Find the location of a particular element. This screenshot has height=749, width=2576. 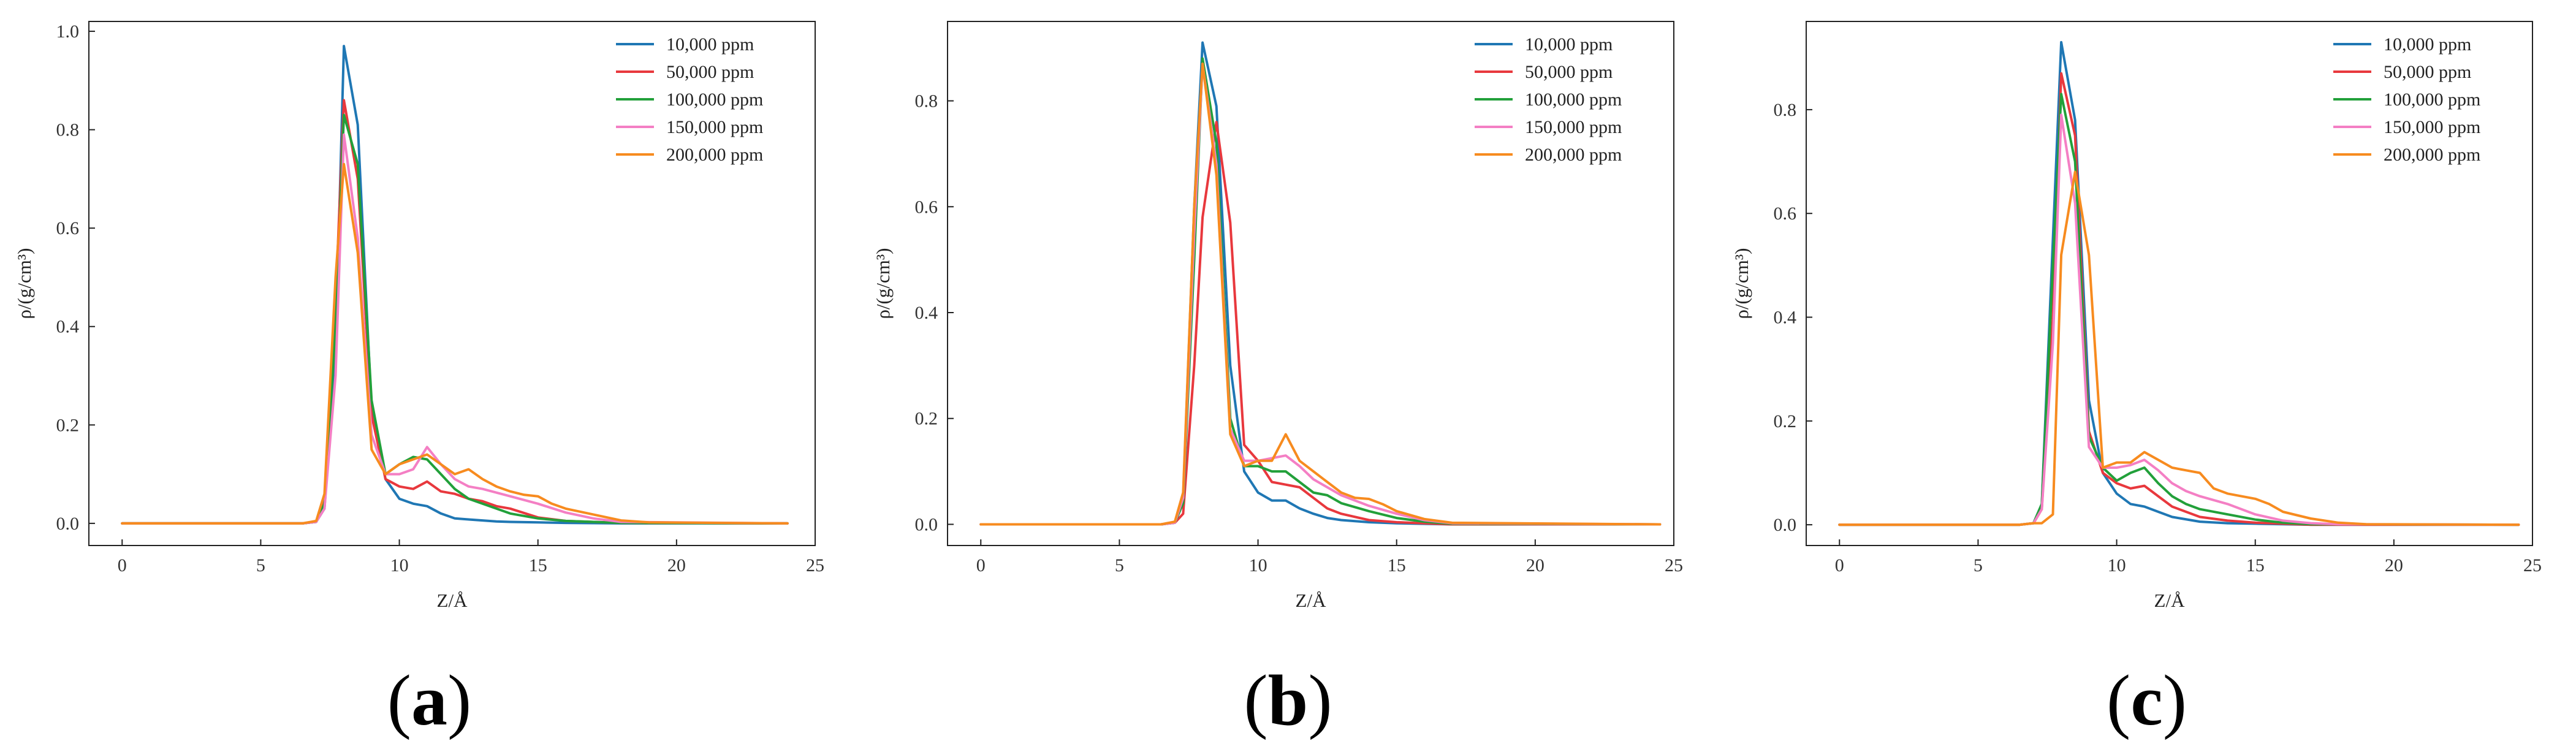

caption-c: (c) is located at coordinates (2147, 700).